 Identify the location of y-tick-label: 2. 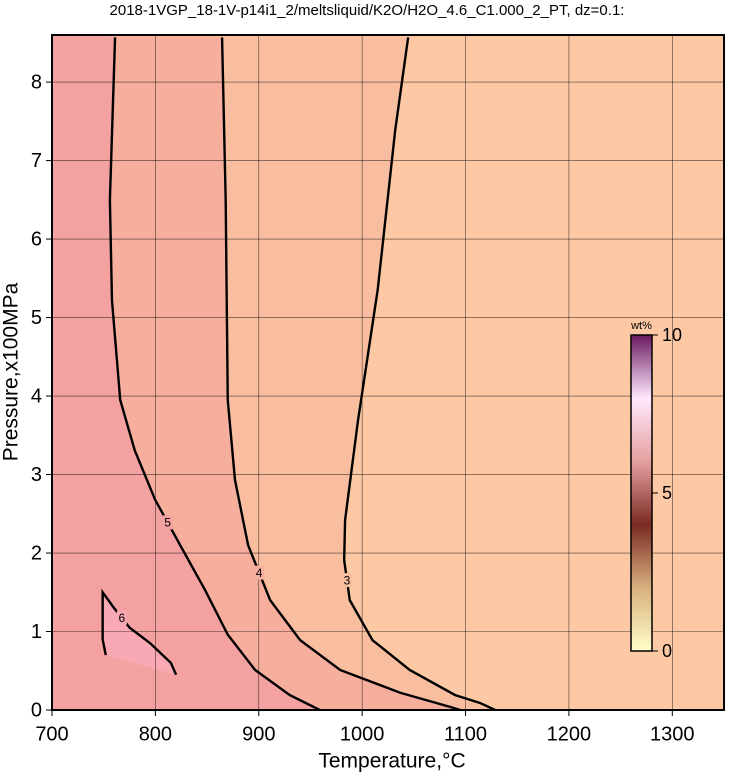
(36, 553).